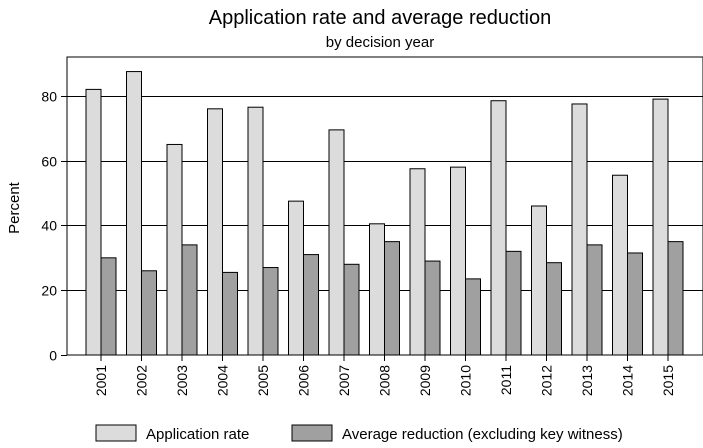  I want to click on y-tick-label: 0, so click(53, 356).